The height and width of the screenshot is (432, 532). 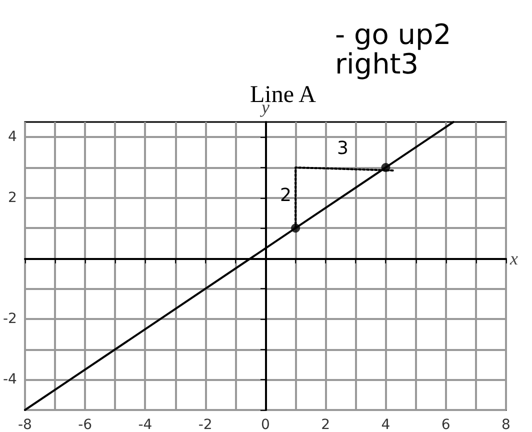 What do you see at coordinates (342, 148) in the screenshot?
I see `annotation: 3` at bounding box center [342, 148].